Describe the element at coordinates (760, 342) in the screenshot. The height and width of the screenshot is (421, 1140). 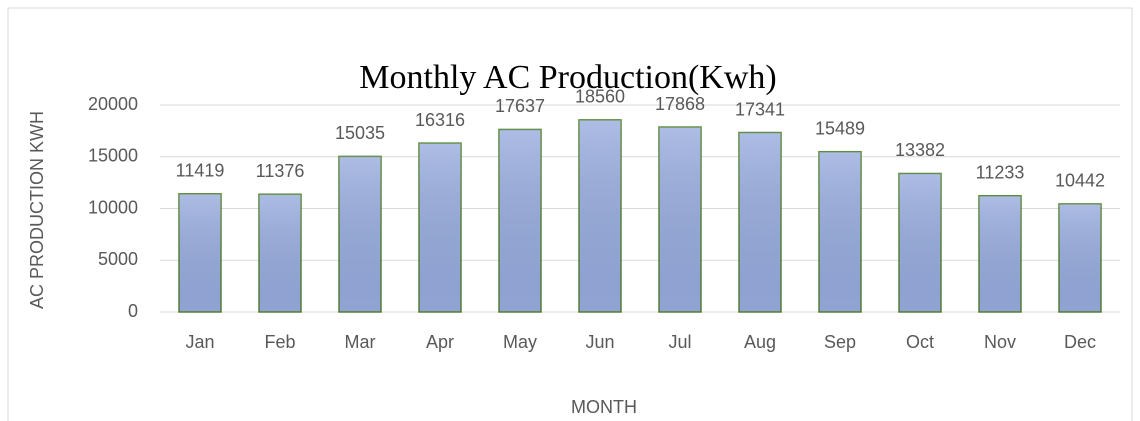
I see `x-tick-label: Aug` at that location.